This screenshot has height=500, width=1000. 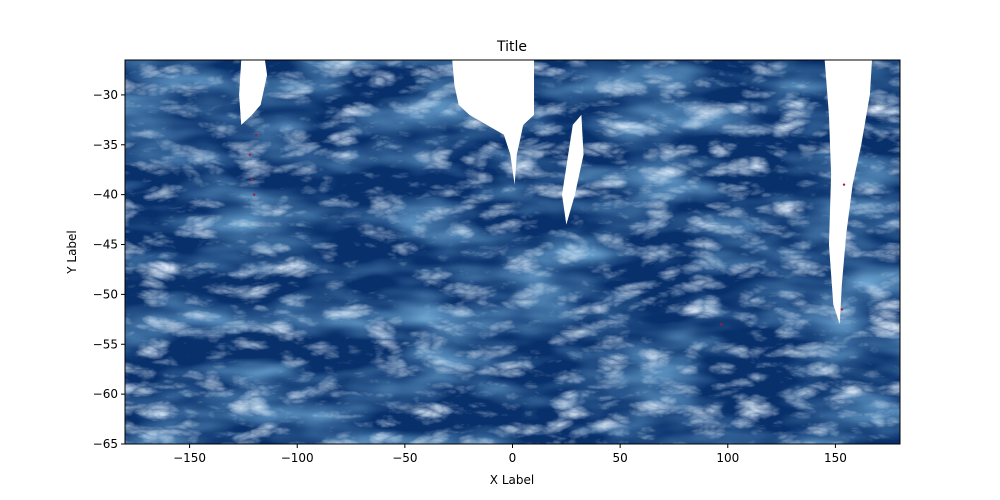 I want to click on x-axis: −150 −100 −50 0 50 100 150, so click(x=510, y=454).